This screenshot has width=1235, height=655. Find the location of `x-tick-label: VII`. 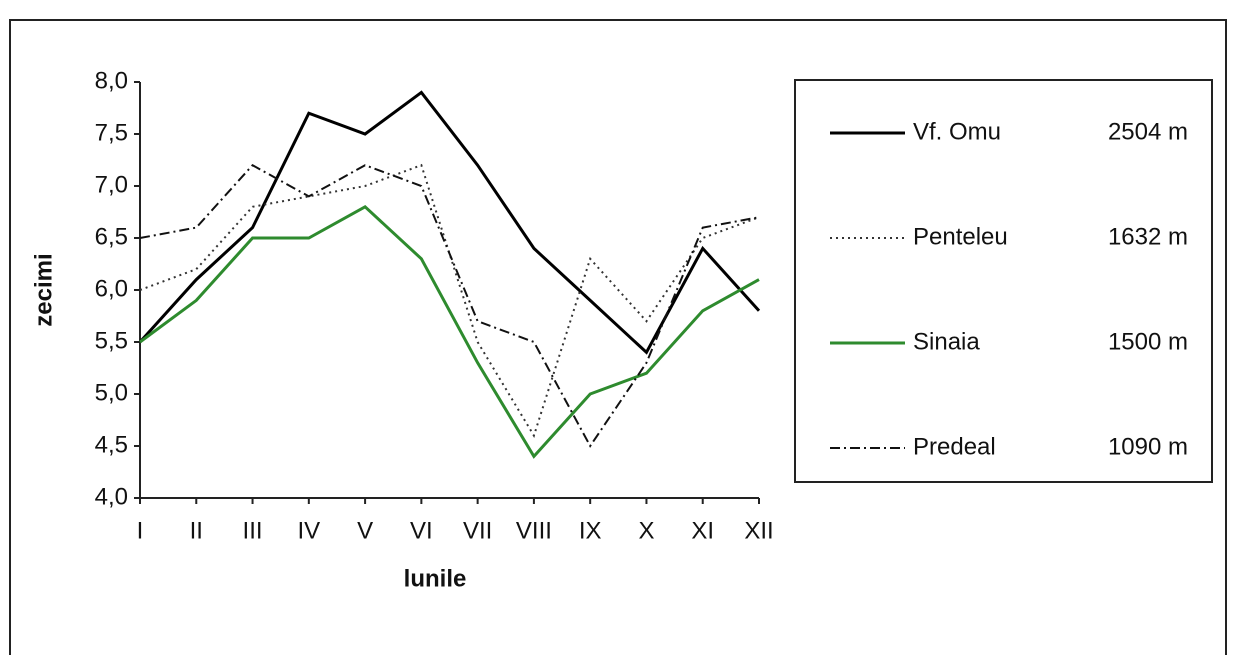

x-tick-label: VII is located at coordinates (477, 530).